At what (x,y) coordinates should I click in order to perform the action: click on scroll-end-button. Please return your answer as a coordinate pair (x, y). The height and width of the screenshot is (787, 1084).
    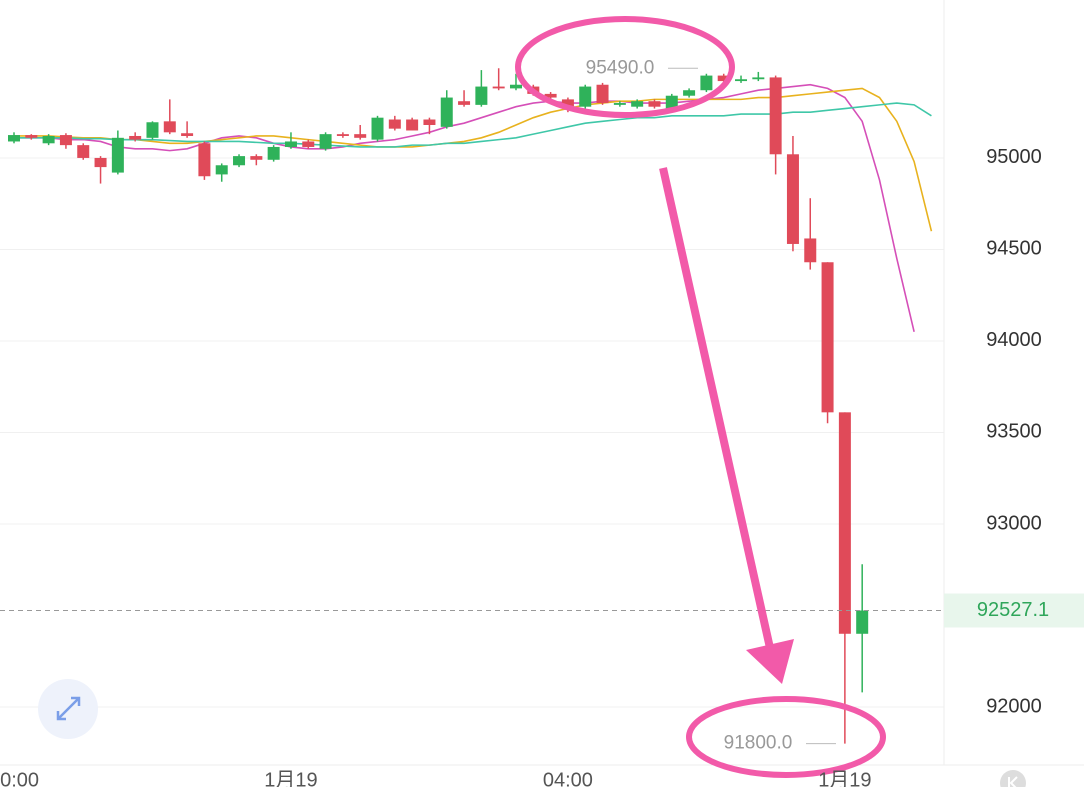
    Looking at the image, I should click on (1013, 778).